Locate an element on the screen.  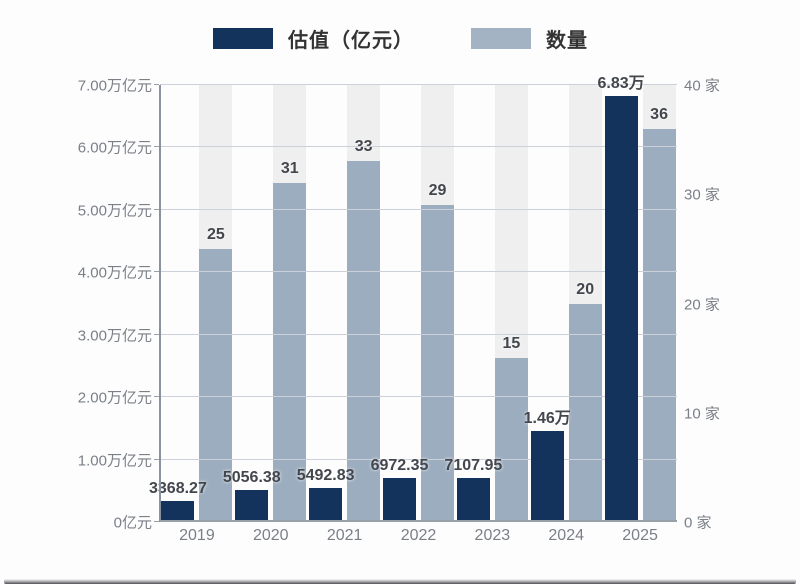
valuation-bar: 5056.38 is located at coordinates (252, 495).